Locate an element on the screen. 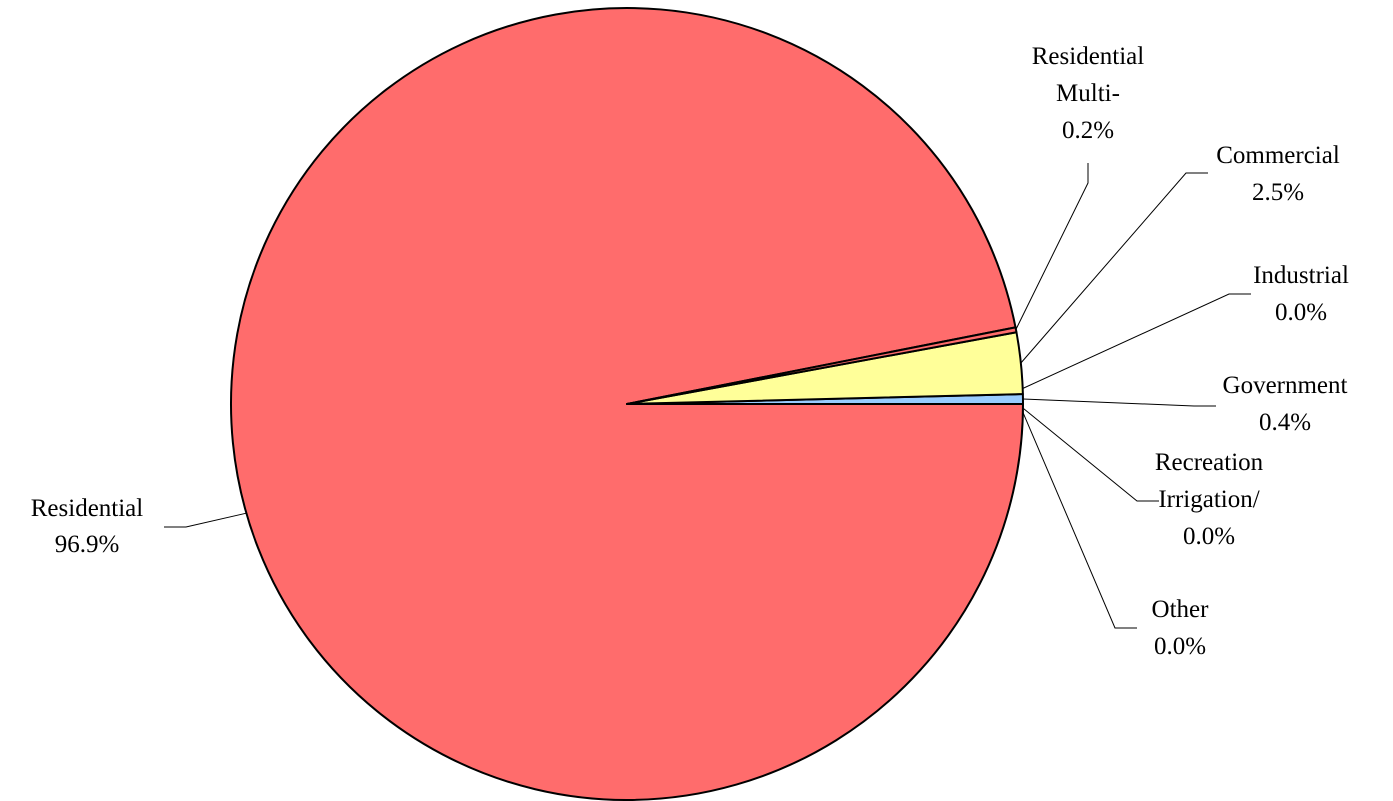 Image resolution: width=1393 pixels, height=801 pixels. slice-label-residential: Residential is located at coordinates (87, 508).